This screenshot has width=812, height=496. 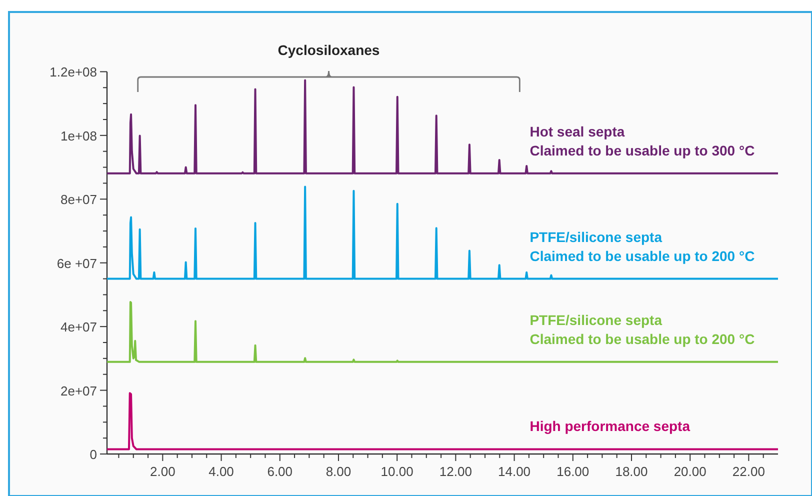 I want to click on x-tick-label: 8.00, so click(x=339, y=471).